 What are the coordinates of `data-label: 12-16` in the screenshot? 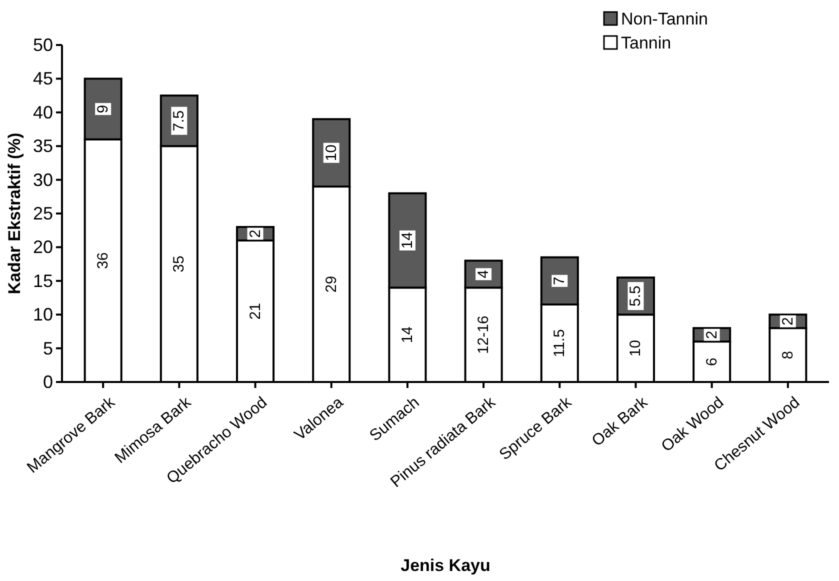 It's located at (483, 335).